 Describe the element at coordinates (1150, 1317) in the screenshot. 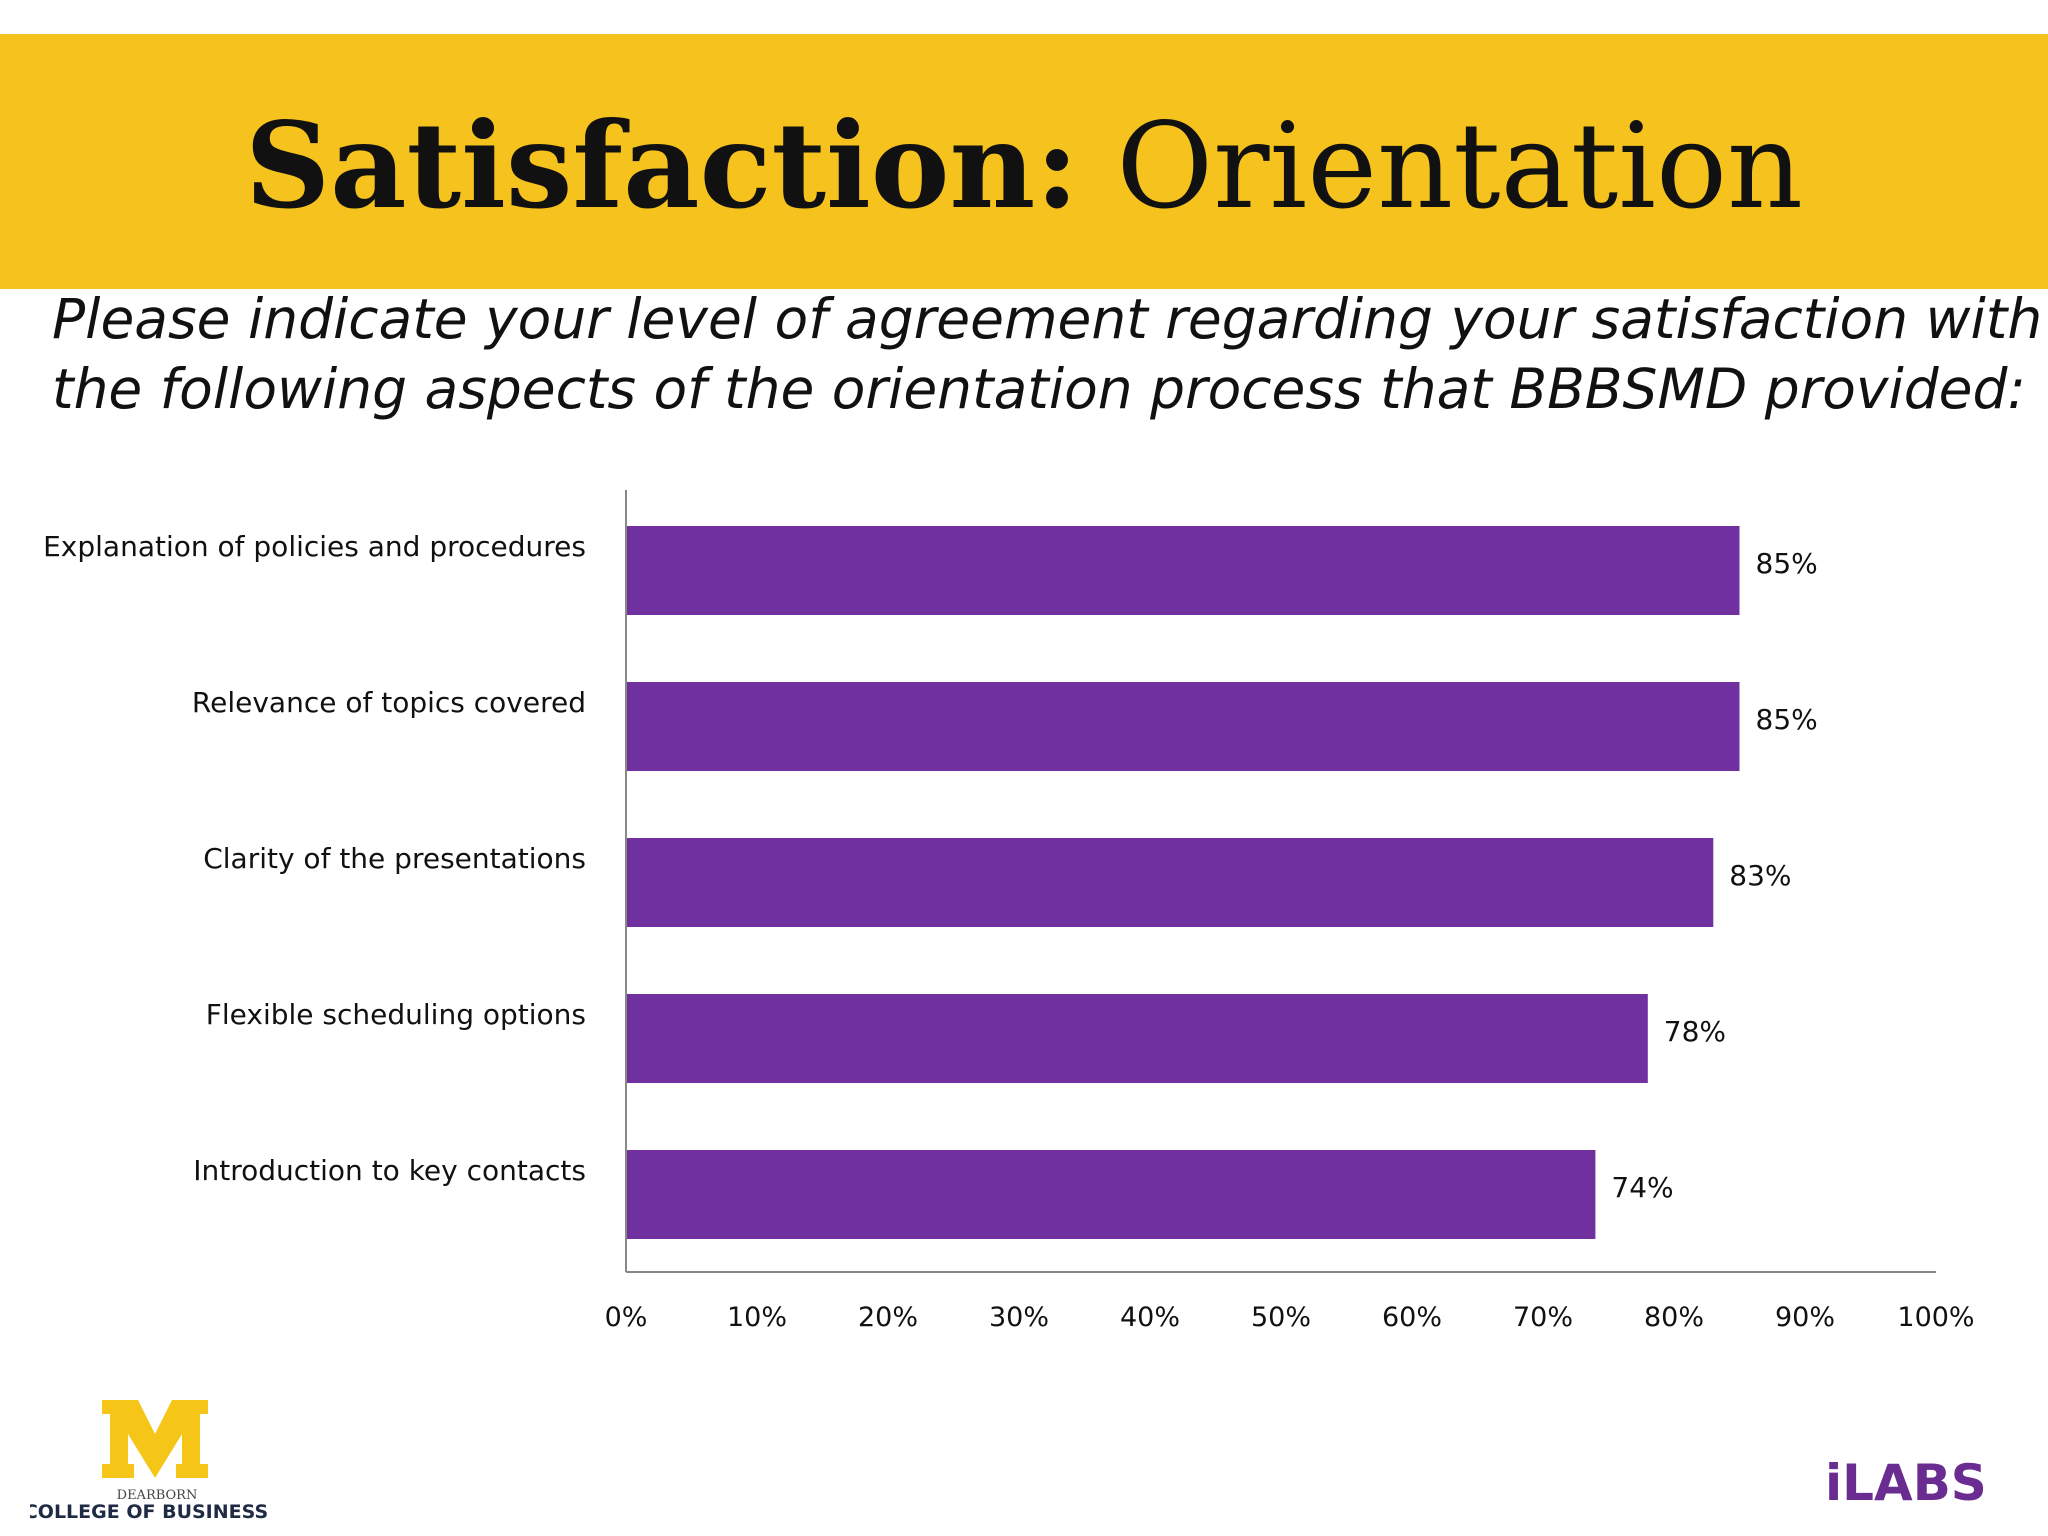

I see `x-tick-label: 40%` at that location.